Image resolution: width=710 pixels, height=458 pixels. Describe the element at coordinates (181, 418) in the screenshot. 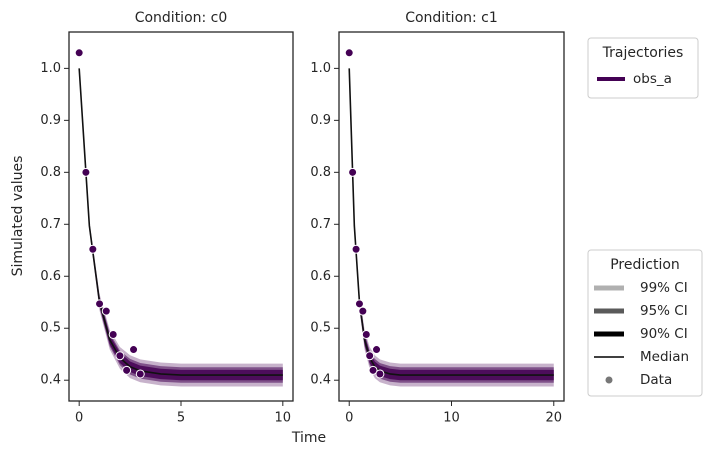

I see `x-tick-label: 5` at that location.